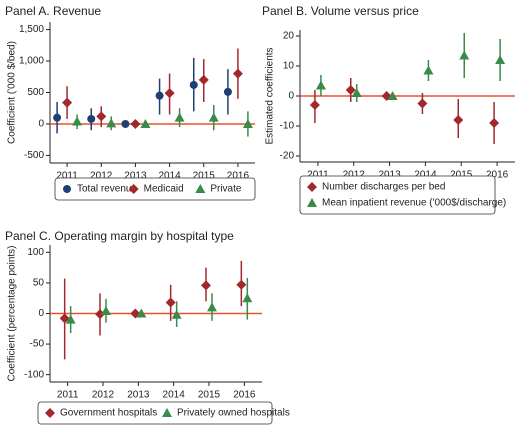 The image size is (520, 438). What do you see at coordinates (383, 187) in the screenshot?
I see `legend-label: Number discharges per bed` at bounding box center [383, 187].